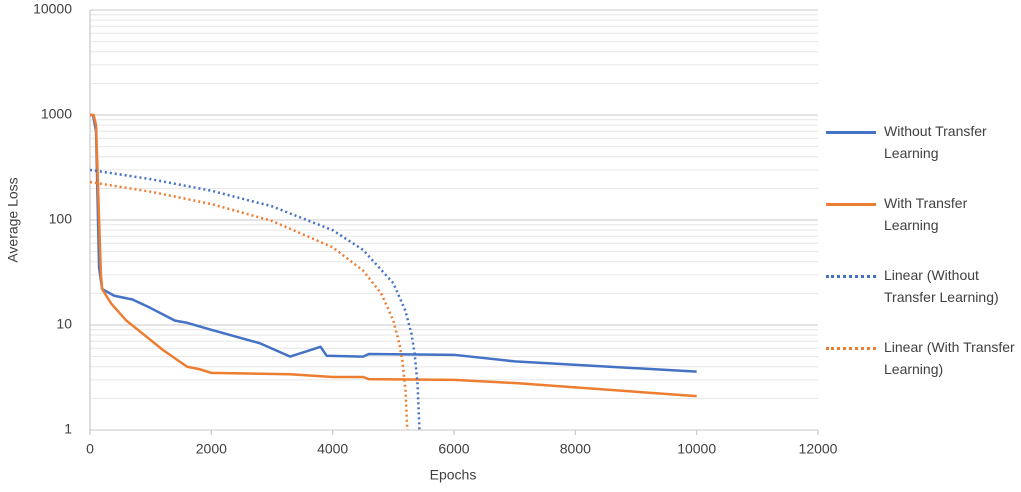  Describe the element at coordinates (941, 286) in the screenshot. I see `legend-label: Linear (Without Transfer Learning)` at that location.